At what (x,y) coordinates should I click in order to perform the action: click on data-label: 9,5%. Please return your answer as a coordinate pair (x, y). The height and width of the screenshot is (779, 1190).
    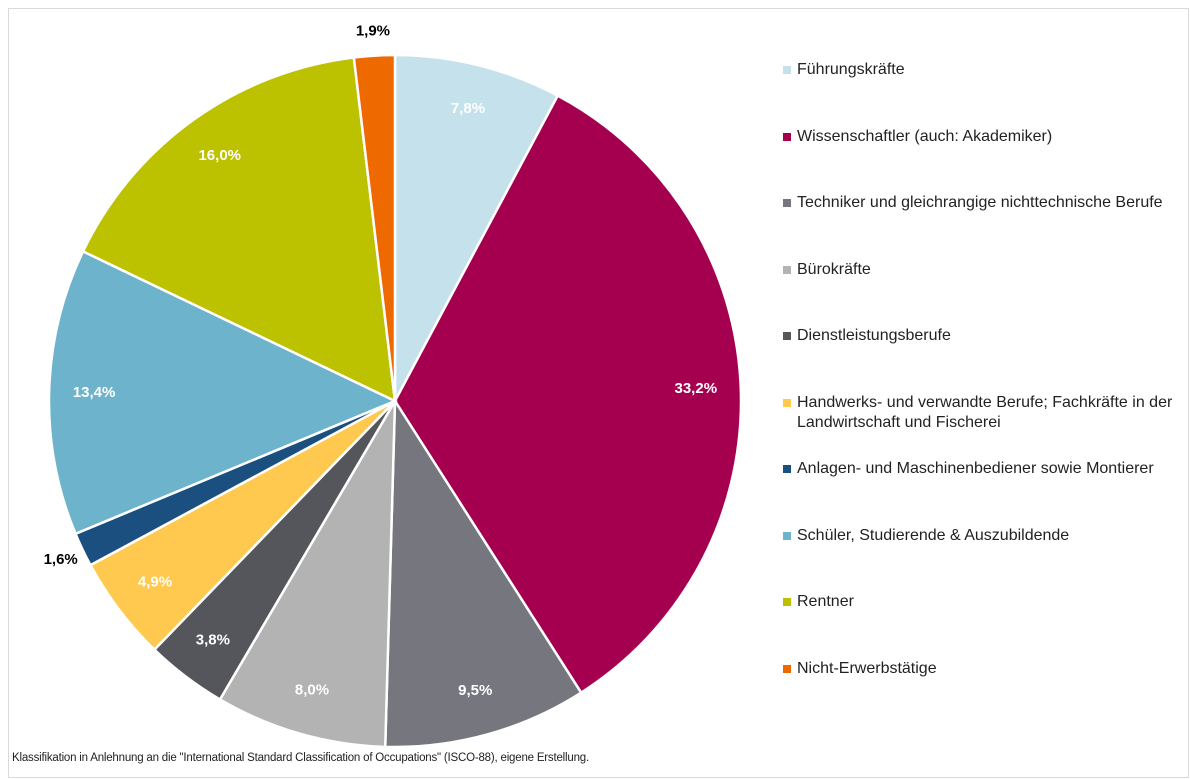
    Looking at the image, I should click on (475, 690).